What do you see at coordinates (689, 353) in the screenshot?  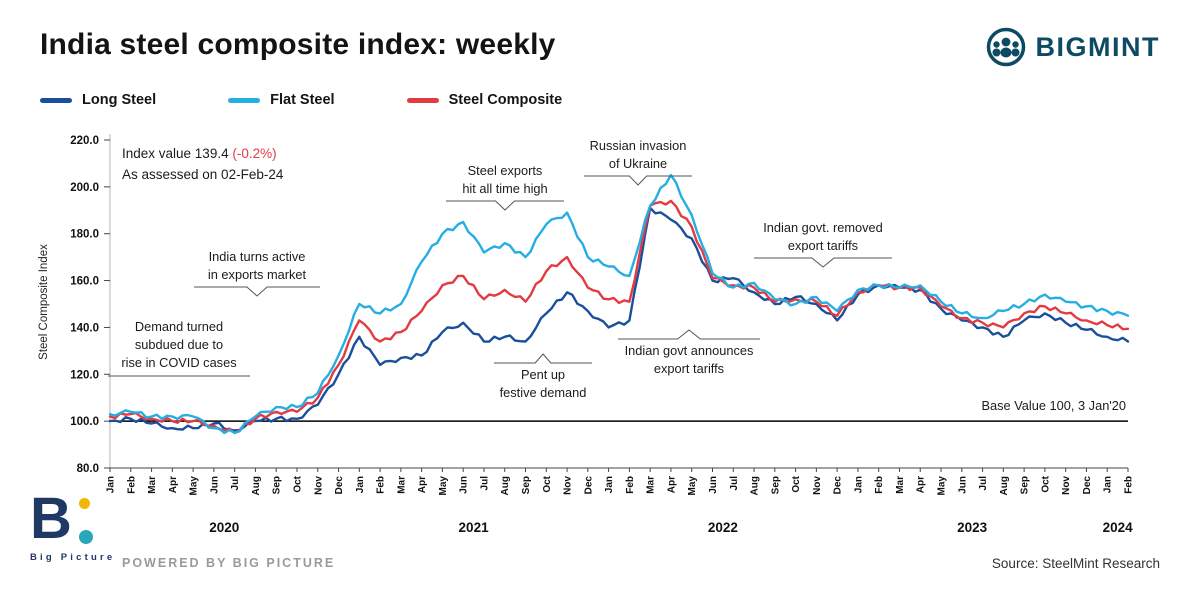 I see `tariffs-announced-note: Indian govt announces export tariffs` at bounding box center [689, 353].